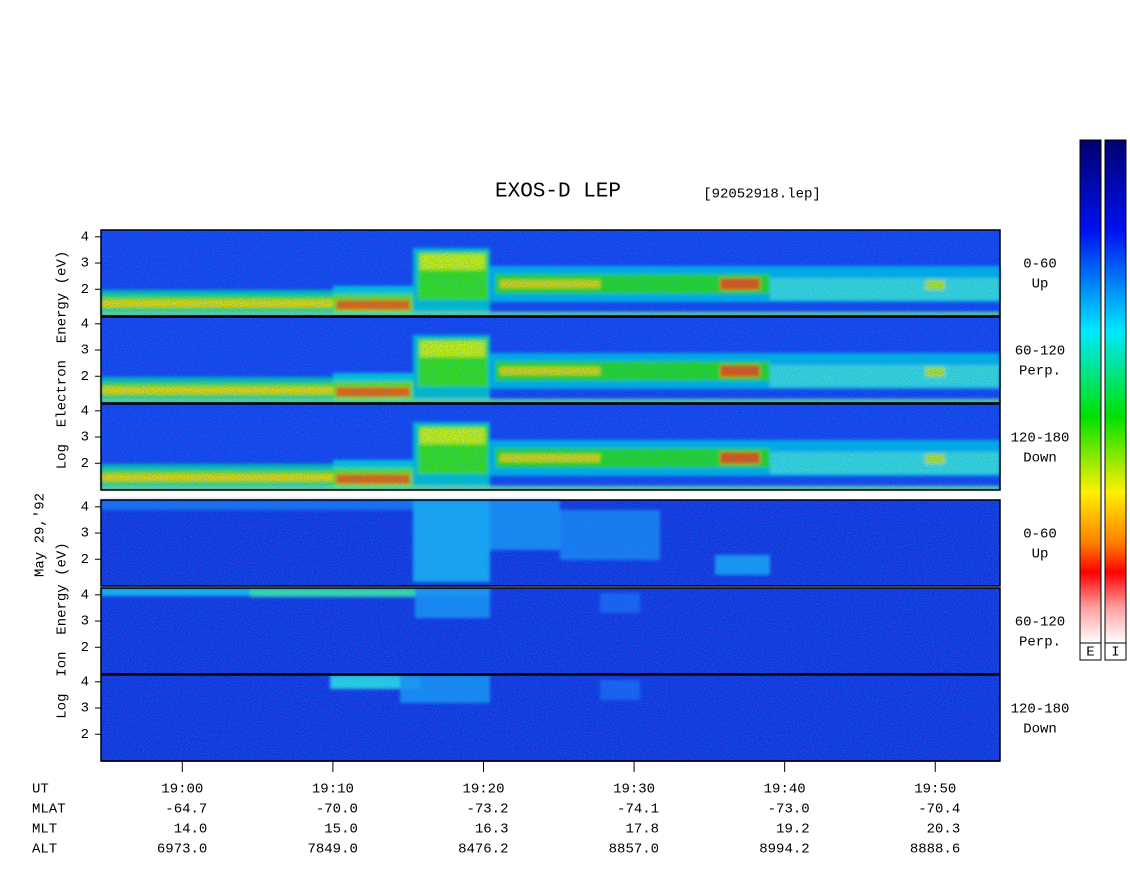 This screenshot has width=1130, height=880. I want to click on chart-title: EXOS-D LEP, so click(558, 192).